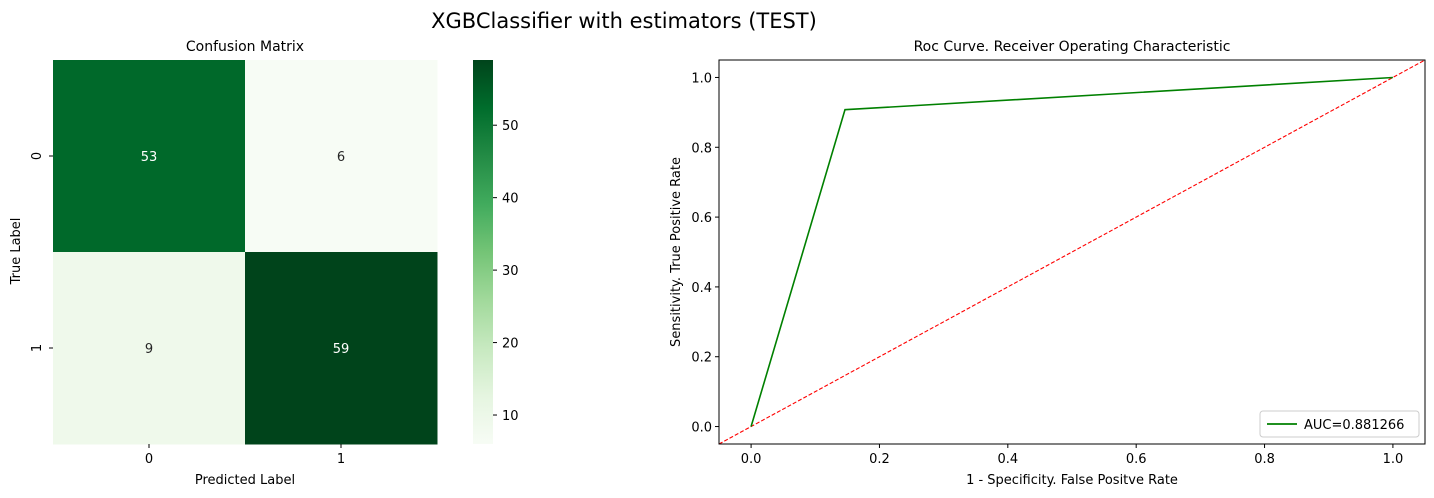  I want to click on heatmap-x-tick-label: 0, so click(149, 459).